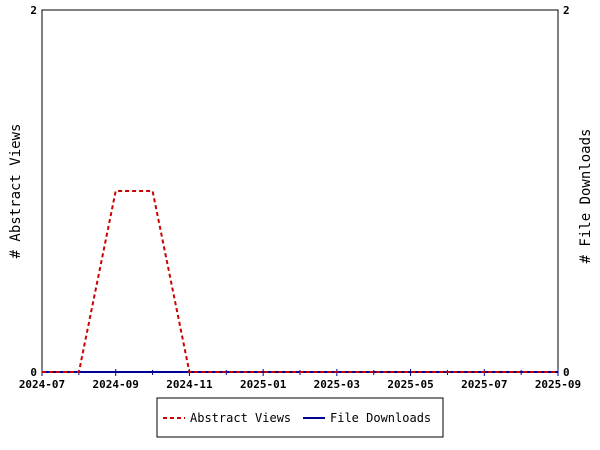  Describe the element at coordinates (42, 384) in the screenshot. I see `x-tick-label: 2024-07` at that location.